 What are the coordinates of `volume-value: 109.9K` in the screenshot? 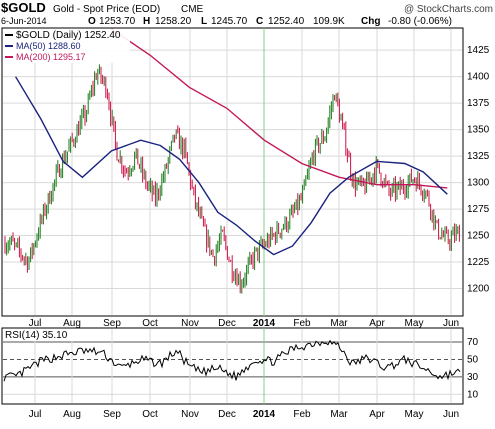 It's located at (329, 21).